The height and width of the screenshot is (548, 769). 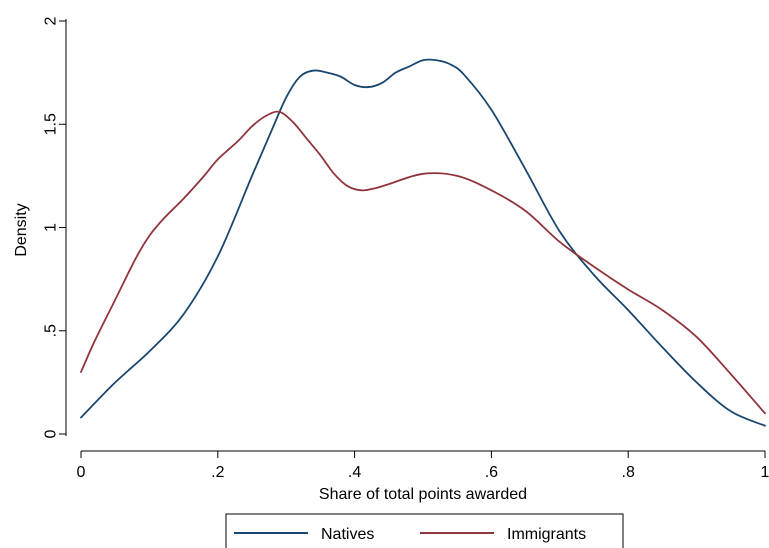 I want to click on legend-label-immigrants: Immigrants, so click(x=546, y=534).